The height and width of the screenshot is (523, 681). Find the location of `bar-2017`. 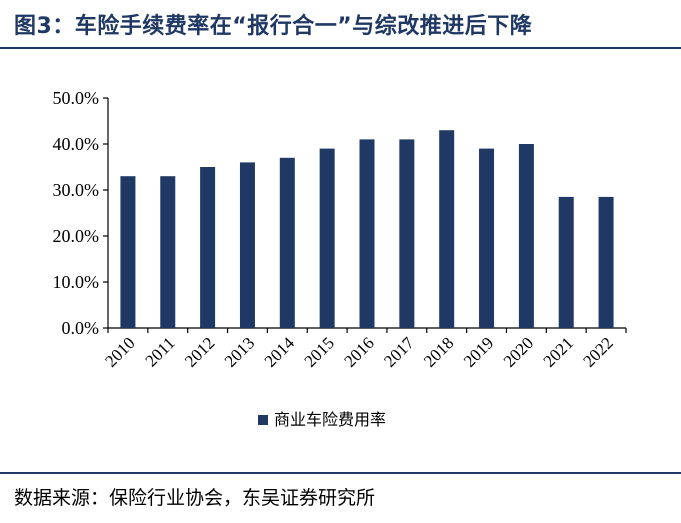

bar-2017 is located at coordinates (407, 233).